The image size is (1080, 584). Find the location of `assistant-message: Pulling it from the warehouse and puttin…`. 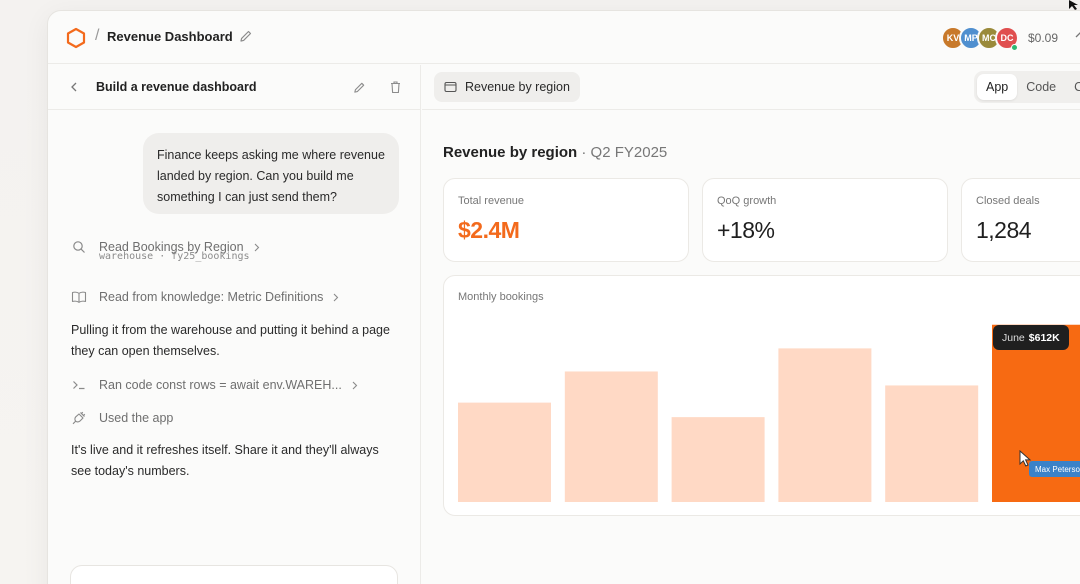

assistant-message: Pulling it from the warehouse and puttin… is located at coordinates (230, 340).